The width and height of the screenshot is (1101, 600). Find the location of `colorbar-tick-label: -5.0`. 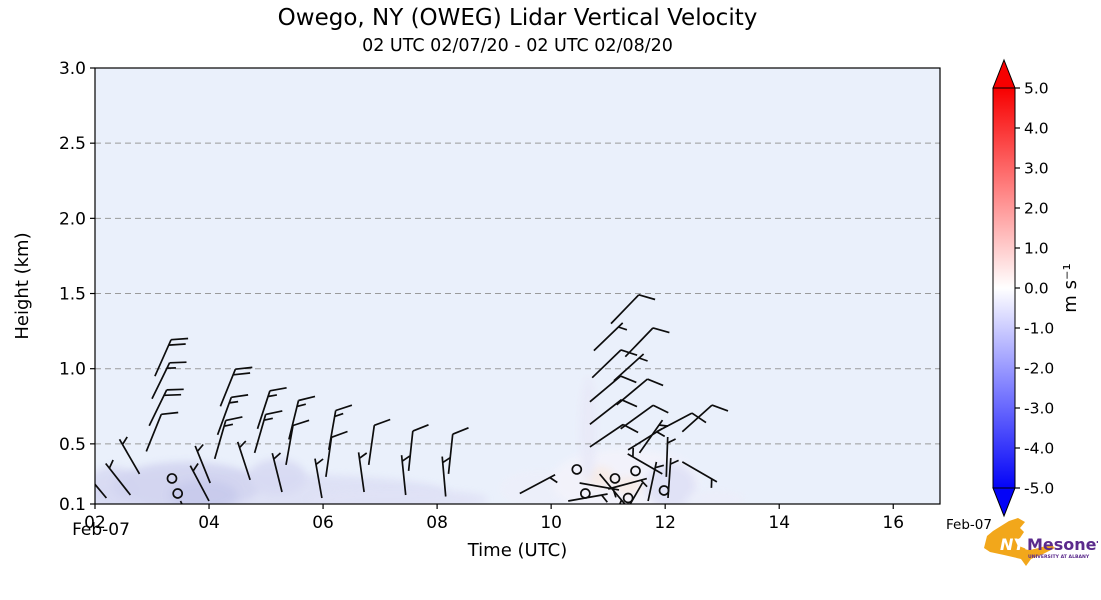

colorbar-tick-label: -5.0 is located at coordinates (1039, 489).